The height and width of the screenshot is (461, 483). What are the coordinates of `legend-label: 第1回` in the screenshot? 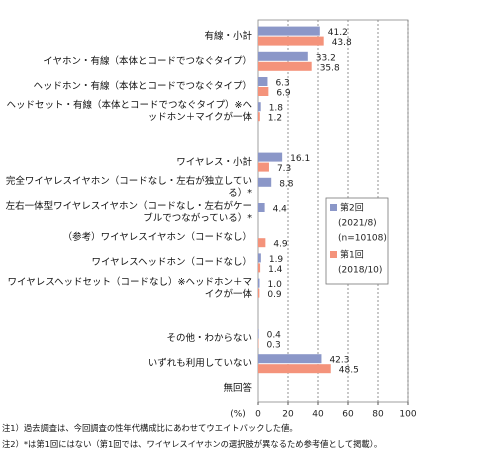 It's located at (352, 255).